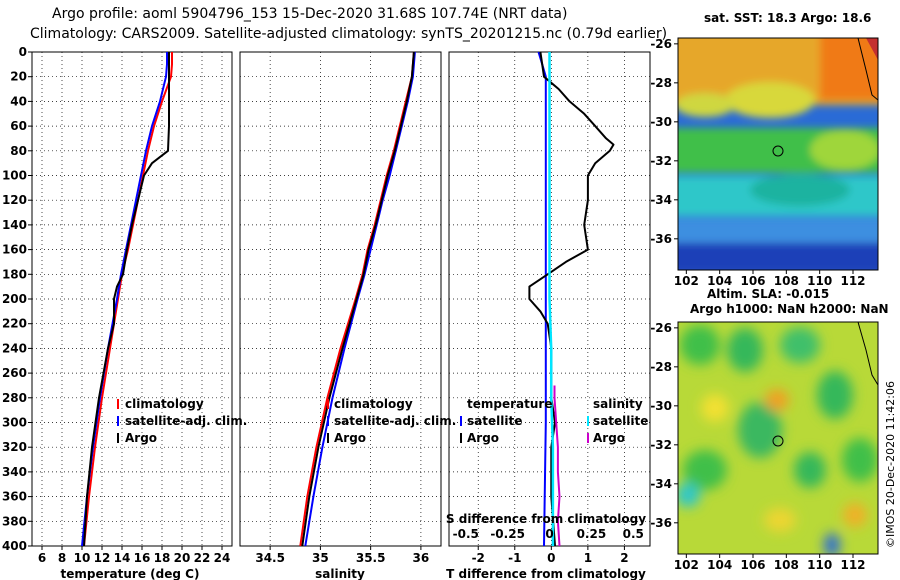 The image size is (900, 580). Describe the element at coordinates (551, 299) in the screenshot. I see `series-s-satellite` at that location.